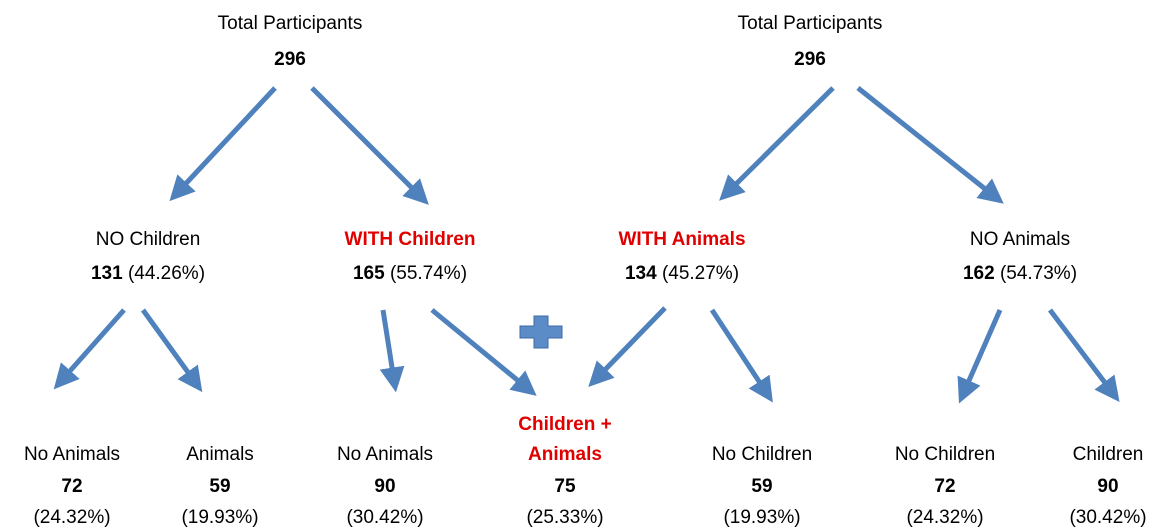 This screenshot has height=531, width=1159. Describe the element at coordinates (1108, 454) in the screenshot. I see `leaf-label: Children` at that location.